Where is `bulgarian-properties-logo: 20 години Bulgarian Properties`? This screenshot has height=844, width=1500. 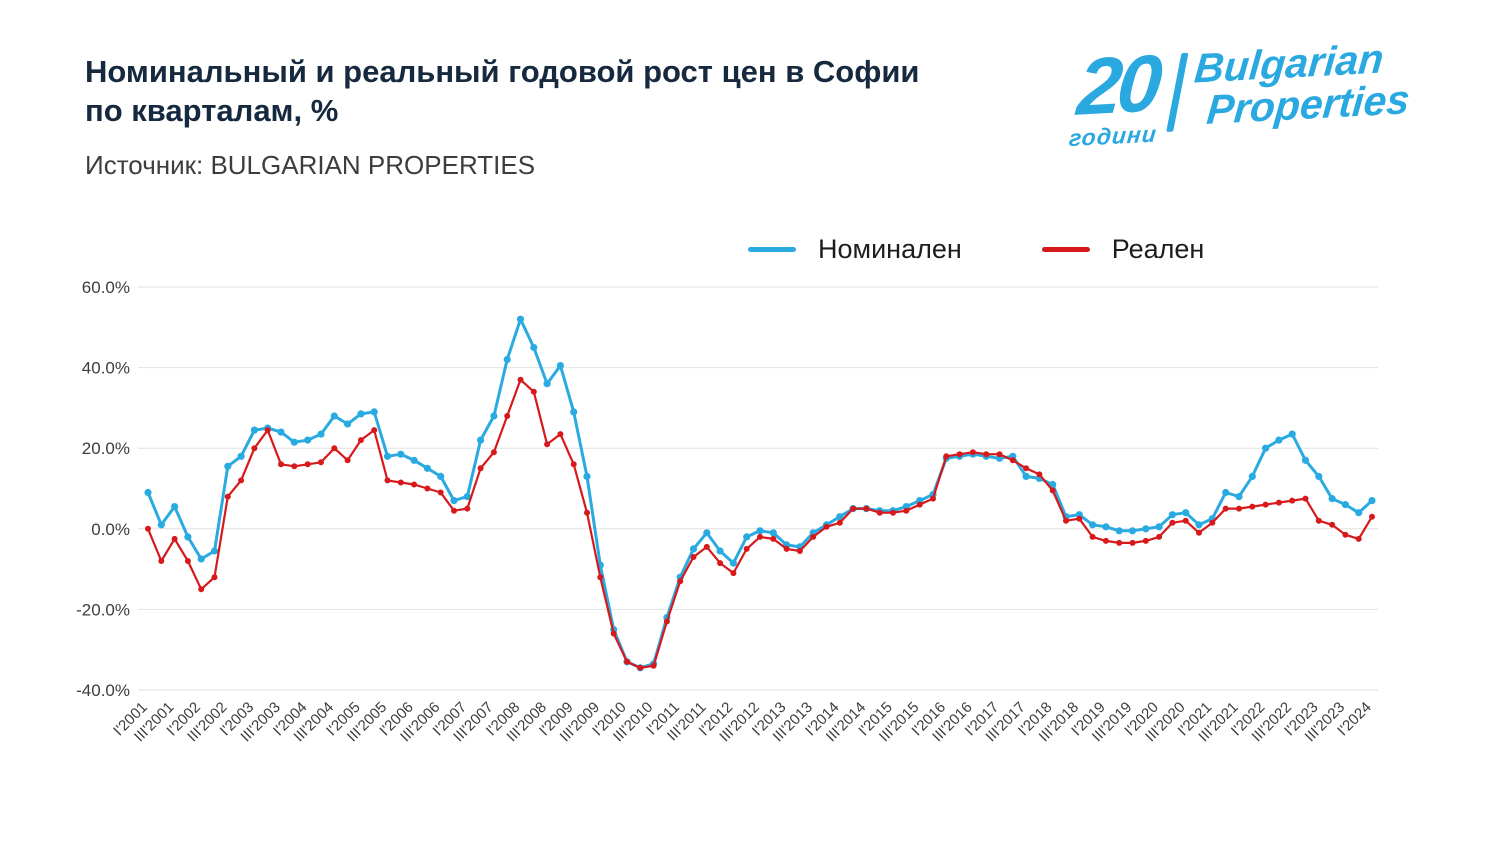
bulgarian-properties-logo: 20 години Bulgarian Properties is located at coordinates (1241, 93).